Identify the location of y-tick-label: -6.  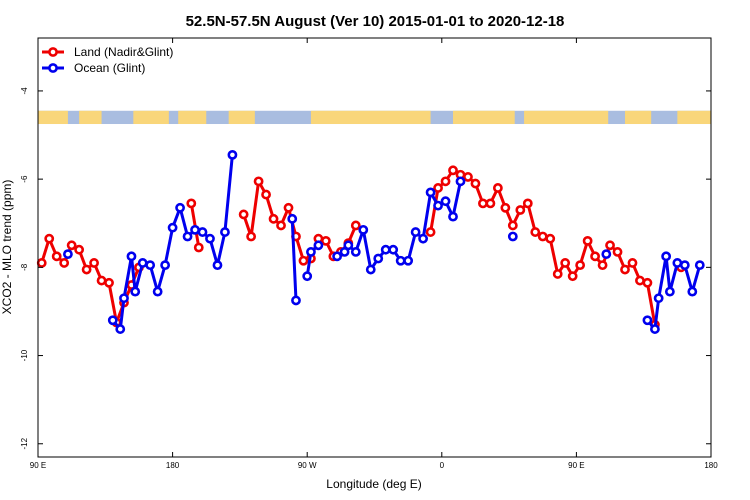
(24, 179).